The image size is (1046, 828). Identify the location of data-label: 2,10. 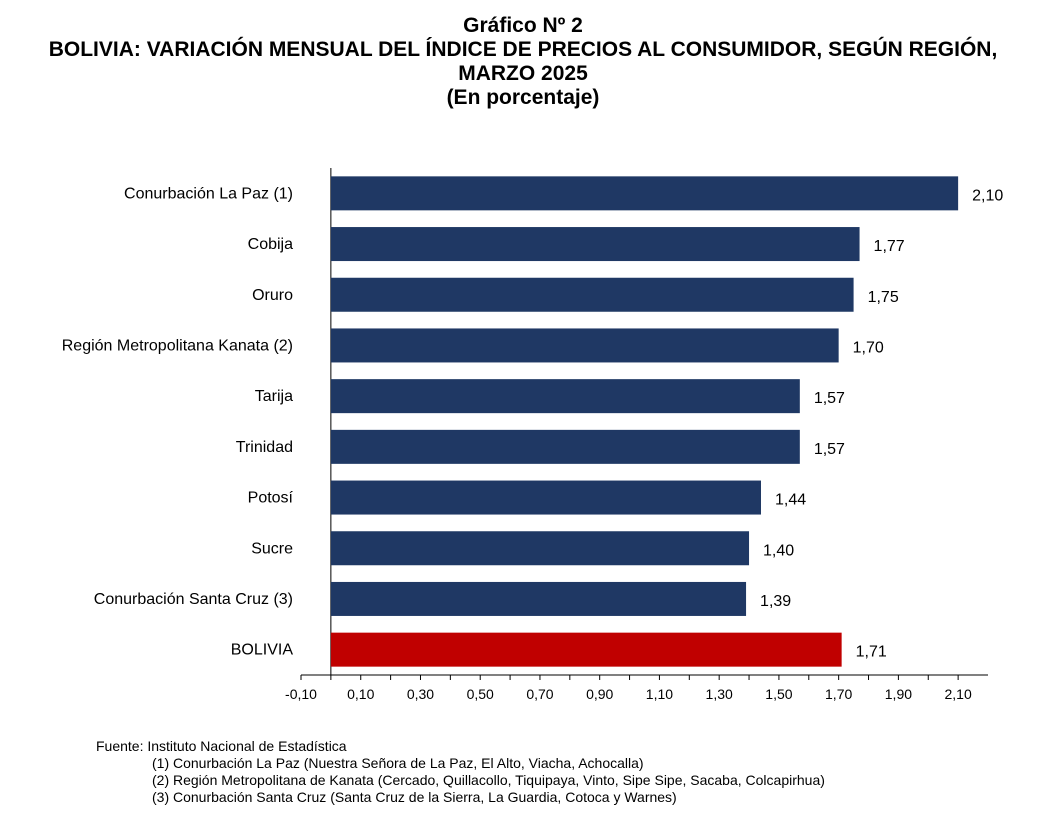
(987, 195).